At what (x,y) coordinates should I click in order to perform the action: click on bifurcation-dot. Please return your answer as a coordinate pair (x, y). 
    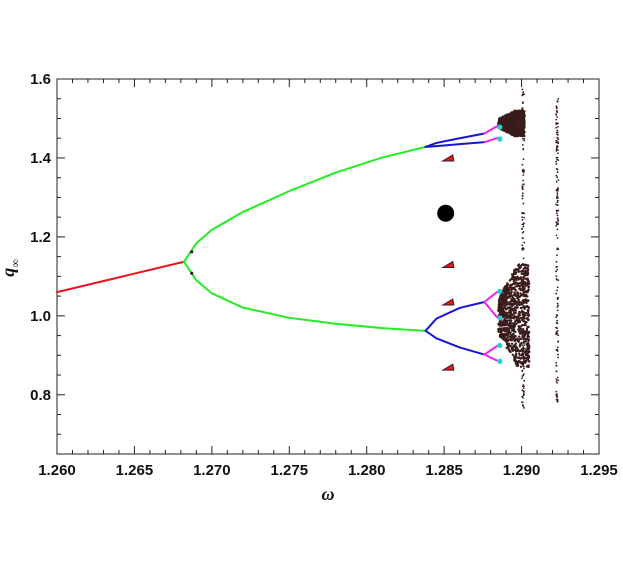
    Looking at the image, I should click on (192, 273).